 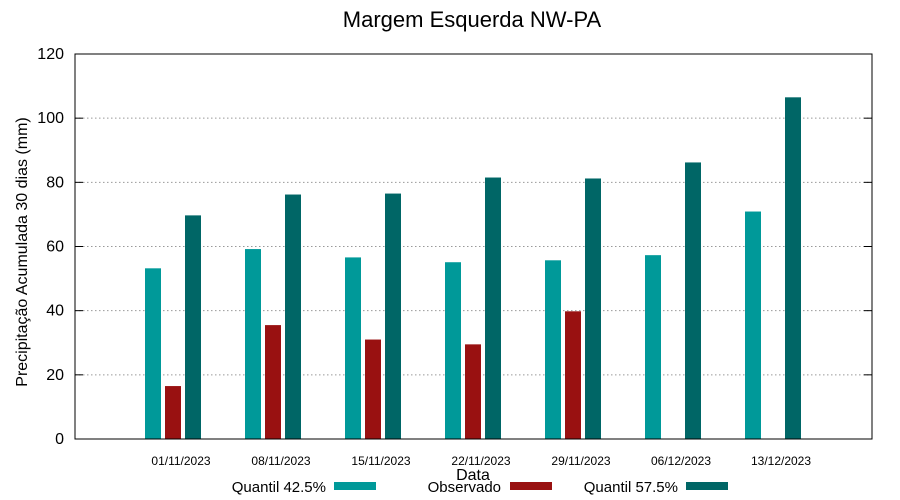 What do you see at coordinates (681, 461) in the screenshot?
I see `x-tick-label: 06/12/2023` at bounding box center [681, 461].